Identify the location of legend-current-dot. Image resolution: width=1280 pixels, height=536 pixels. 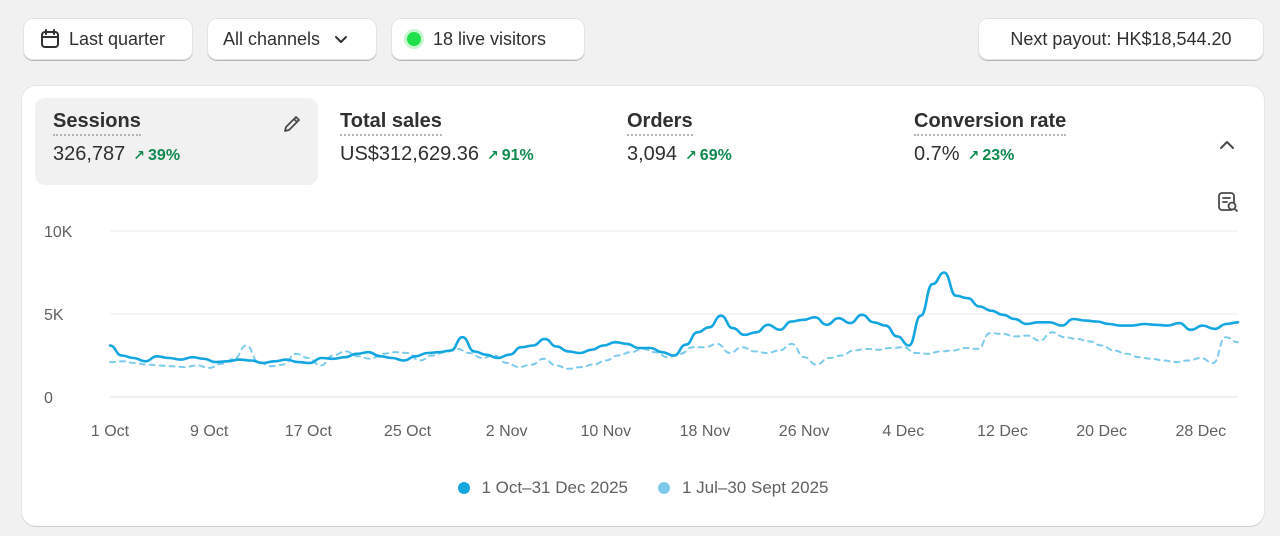
(463, 488).